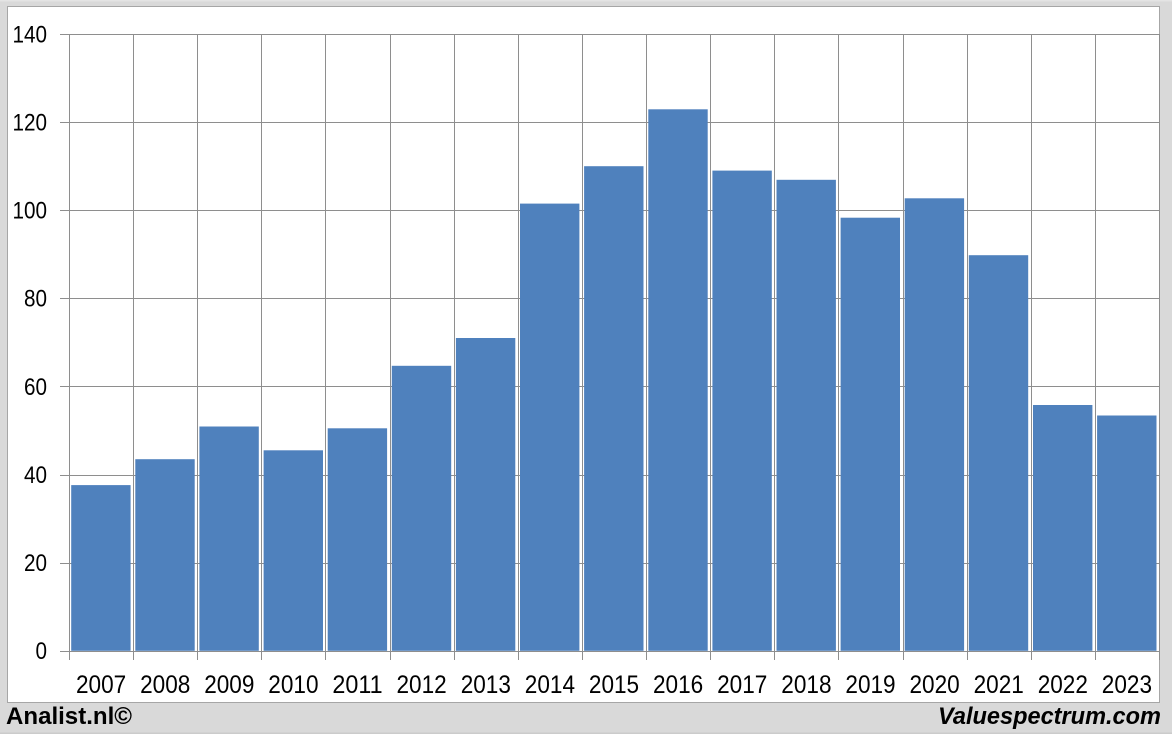  I want to click on svg-text: 2014, so click(550, 685).